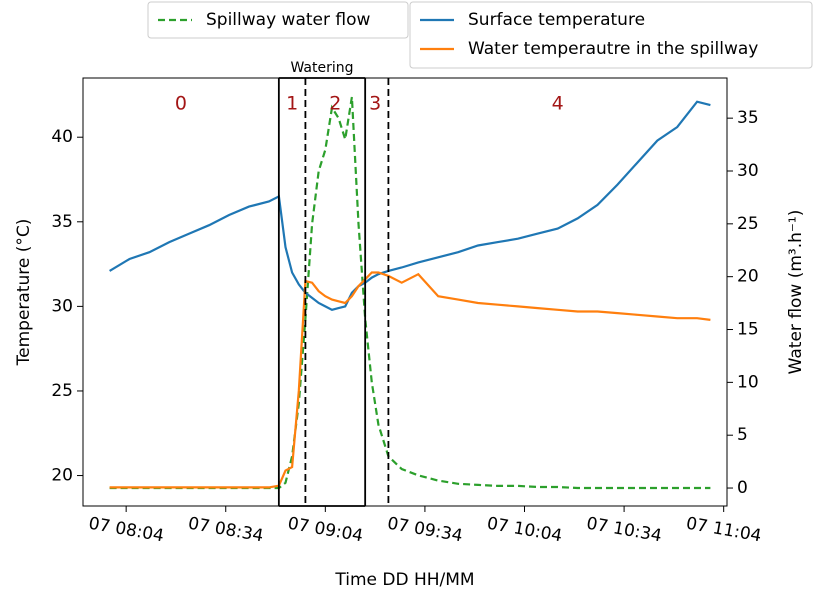 The height and width of the screenshot is (593, 813). Describe the element at coordinates (62, 476) in the screenshot. I see `y-tick-label: 20` at that location.